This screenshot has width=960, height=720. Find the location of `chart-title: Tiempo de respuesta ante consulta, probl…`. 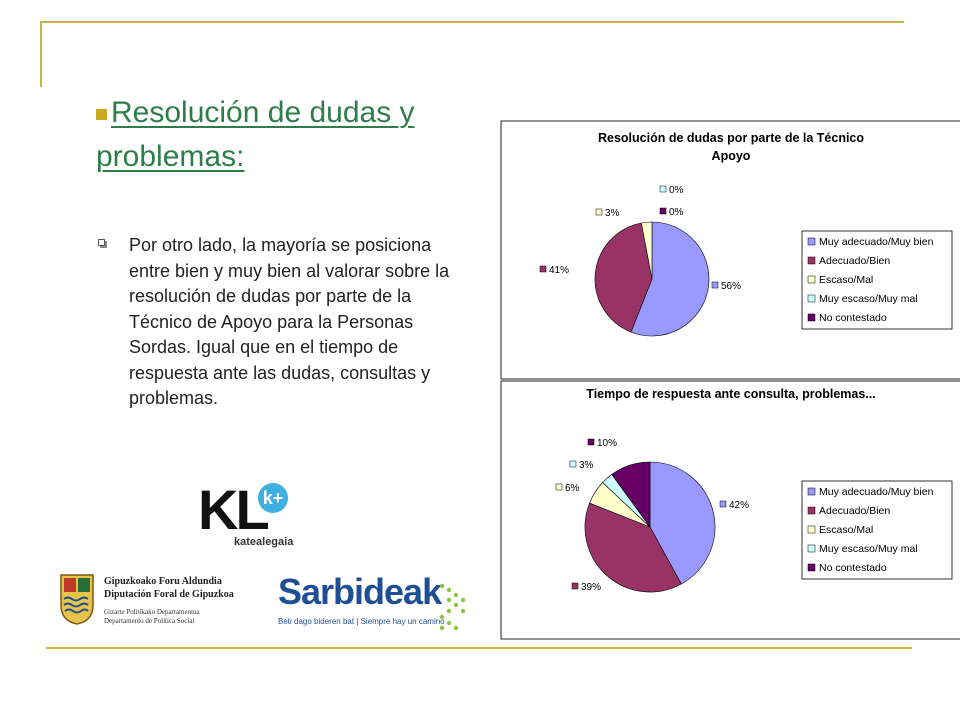

chart-title: Tiempo de respuesta ante consulta, probl… is located at coordinates (730, 394).